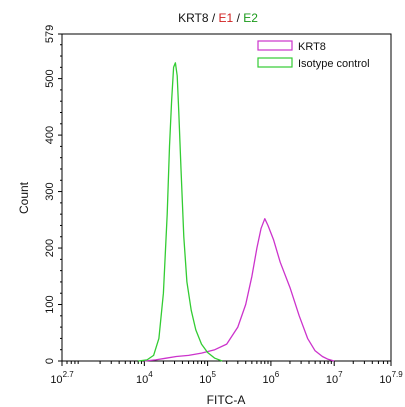 This screenshot has height=407, width=405. I want to click on x-tick-label: 10⁶, so click(271, 378).